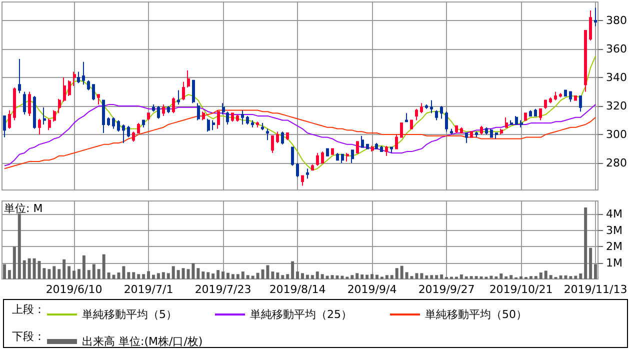  I want to click on legend-label: 単純移動平均（50）, so click(475, 314).